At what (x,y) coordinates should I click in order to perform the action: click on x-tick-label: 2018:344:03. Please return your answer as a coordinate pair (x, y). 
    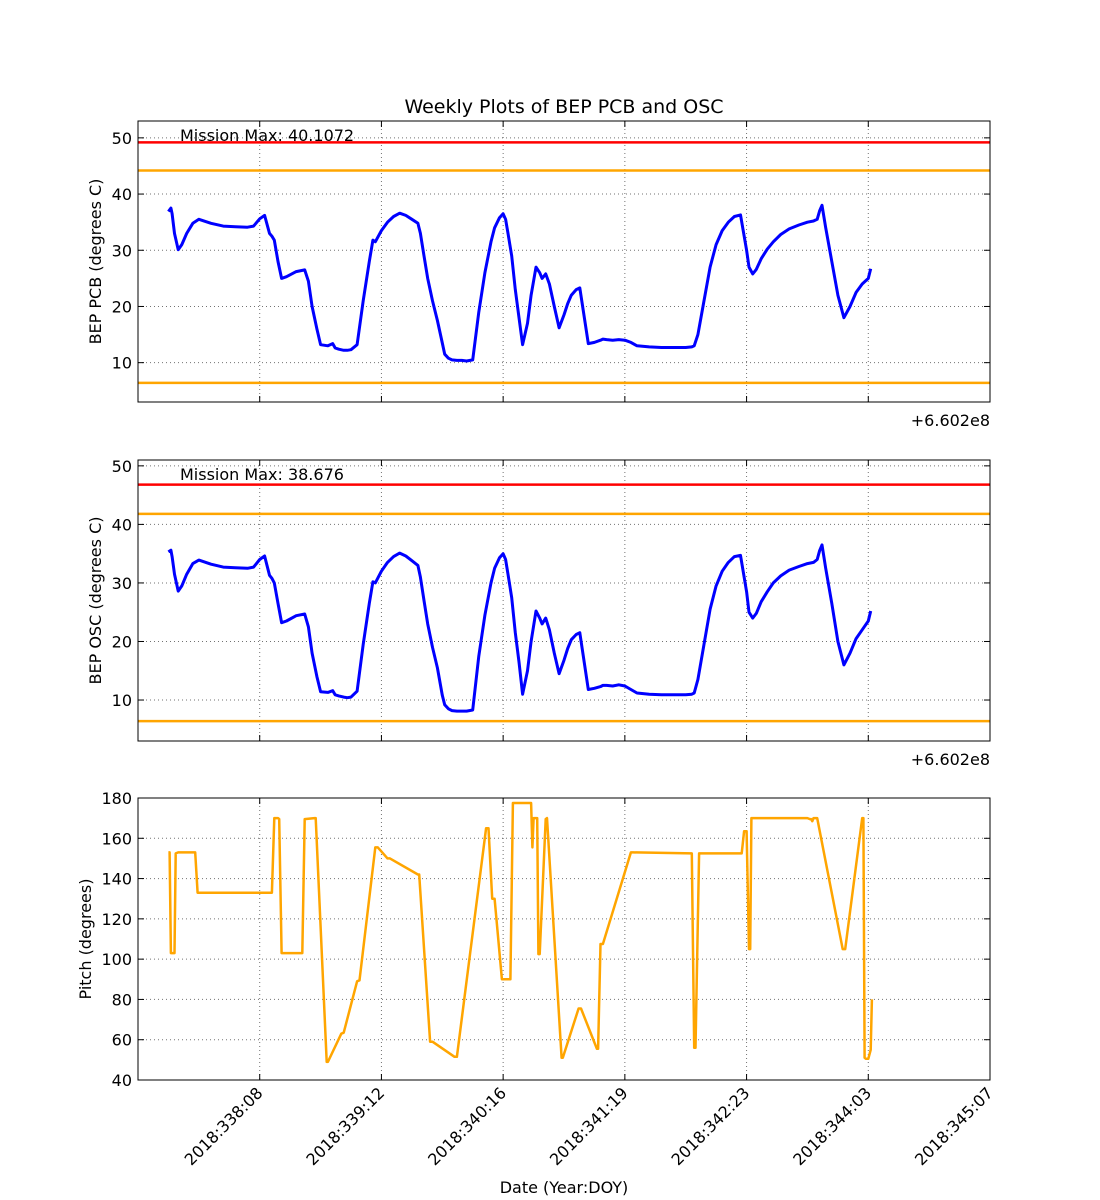
    Looking at the image, I should click on (832, 1126).